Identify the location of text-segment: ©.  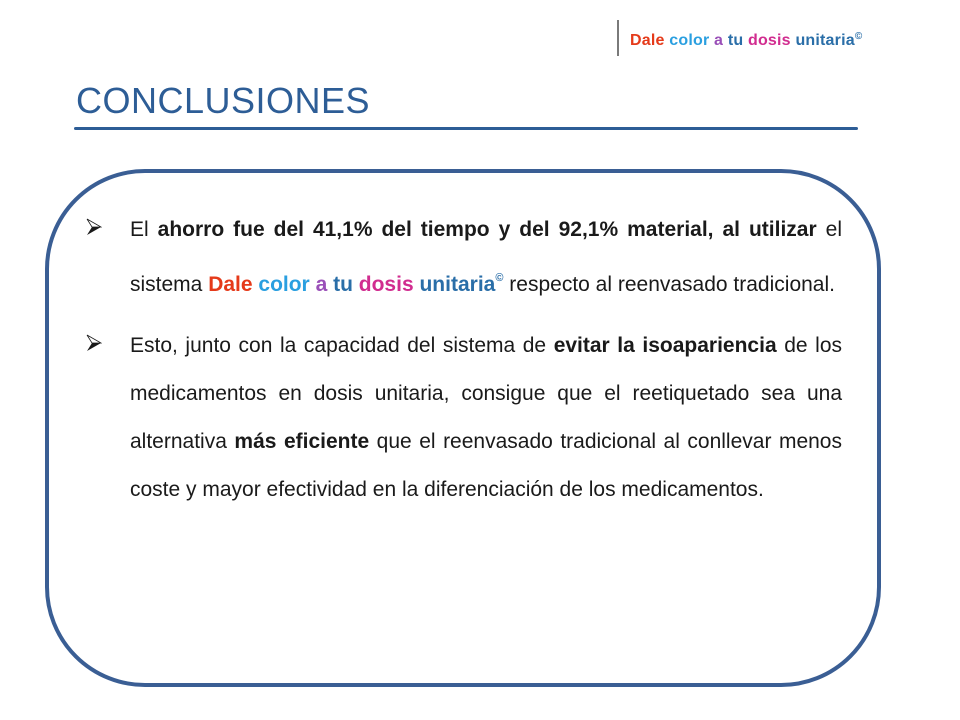
(499, 278).